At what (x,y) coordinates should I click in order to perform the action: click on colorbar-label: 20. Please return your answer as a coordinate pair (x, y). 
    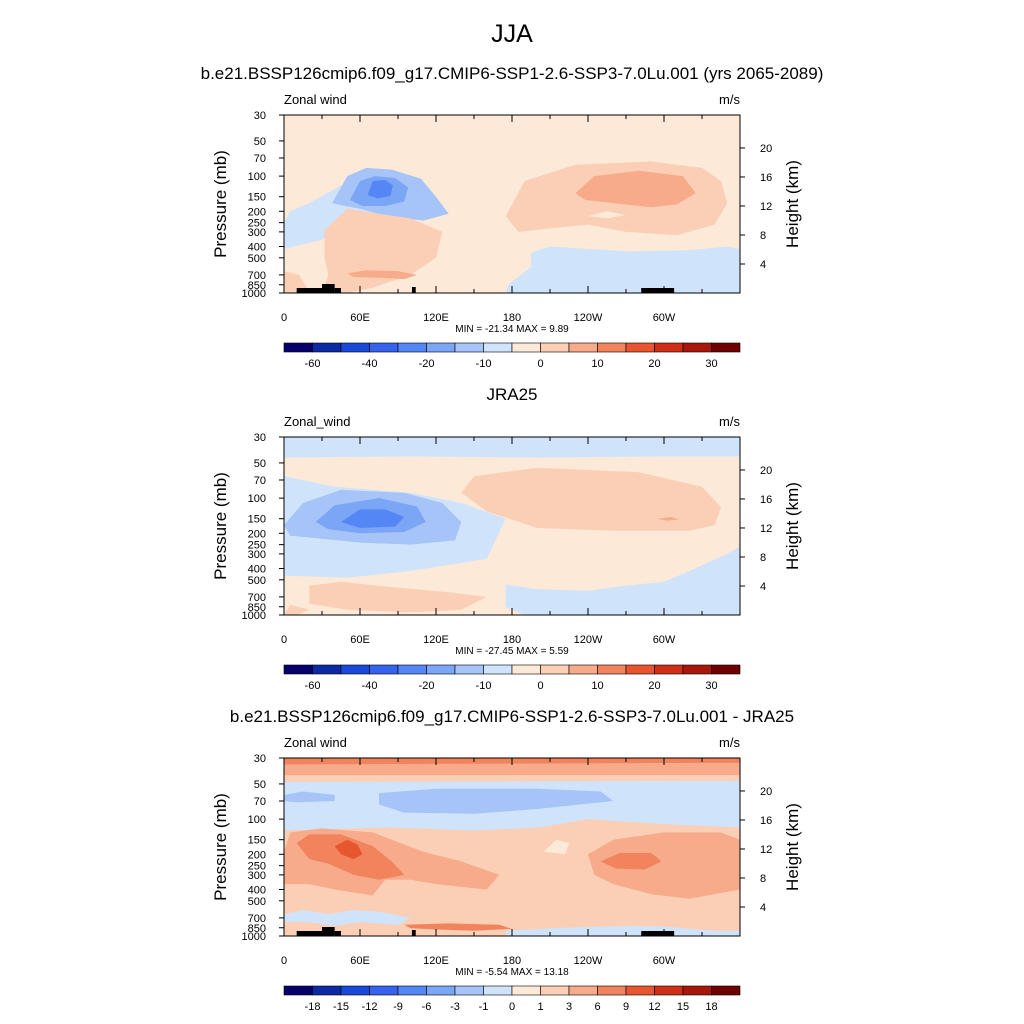
    Looking at the image, I should click on (654, 686).